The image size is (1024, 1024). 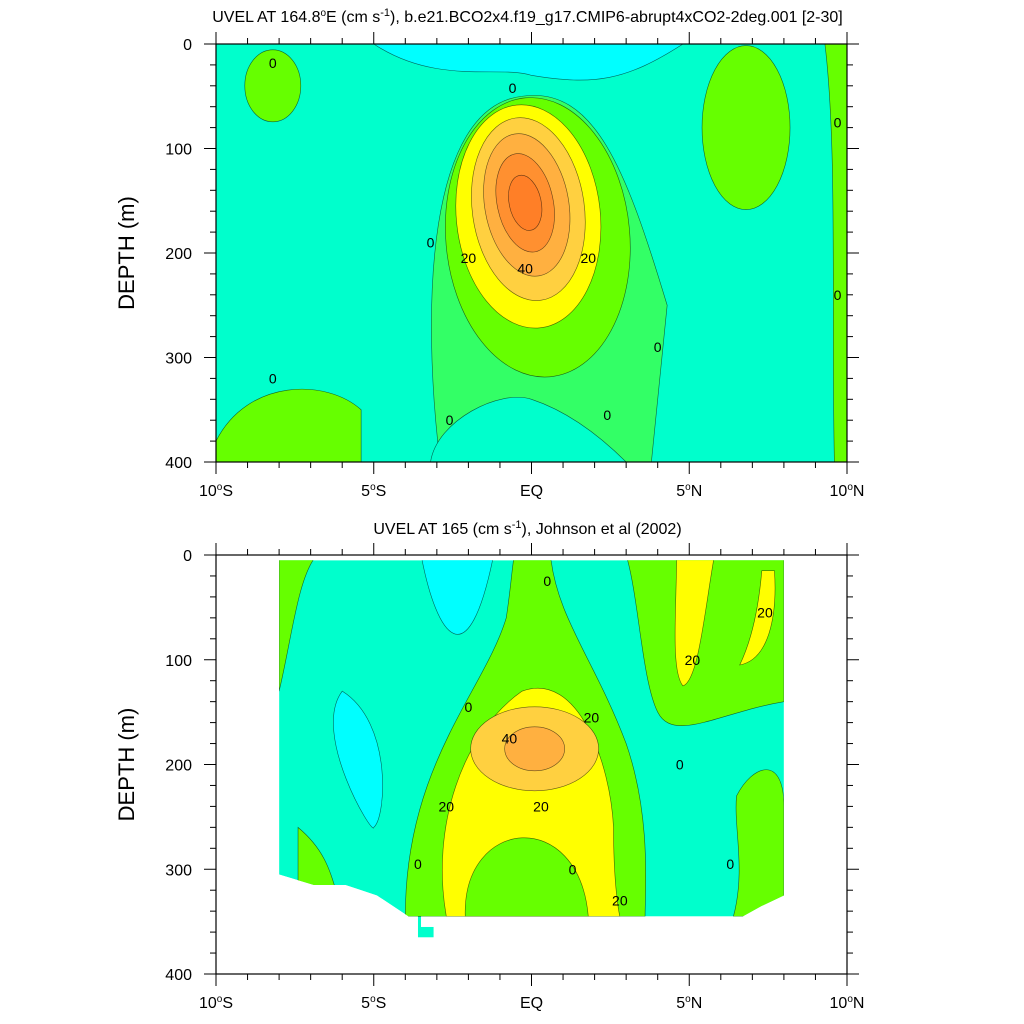 I want to click on contour-band-east, so click(x=835, y=253).